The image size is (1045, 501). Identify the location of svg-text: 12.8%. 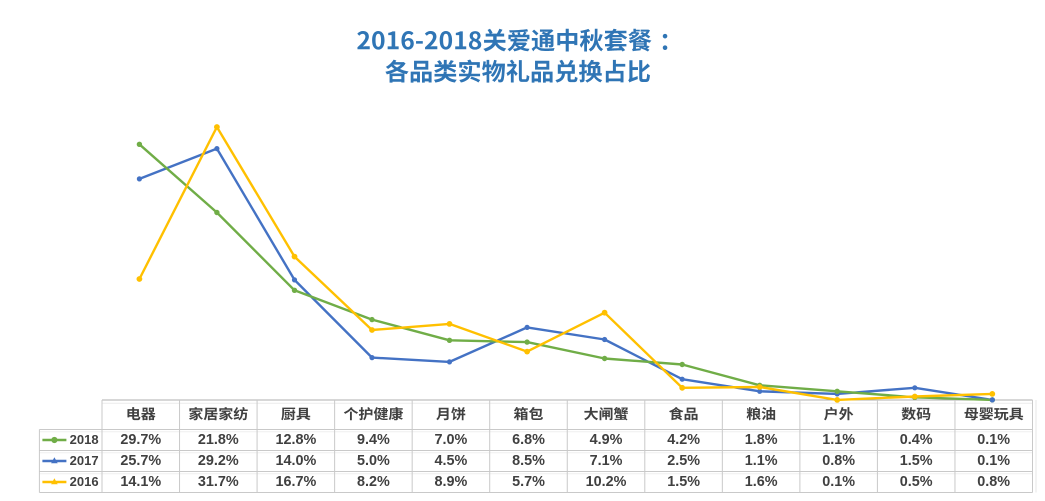
(295, 440).